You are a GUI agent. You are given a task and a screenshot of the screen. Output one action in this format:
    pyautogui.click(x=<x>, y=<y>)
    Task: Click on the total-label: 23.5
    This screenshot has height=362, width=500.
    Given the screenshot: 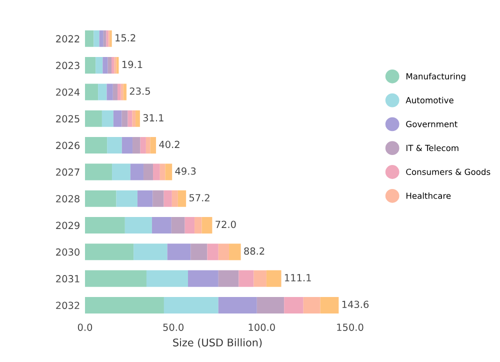 What is the action you would take?
    pyautogui.click(x=140, y=91)
    